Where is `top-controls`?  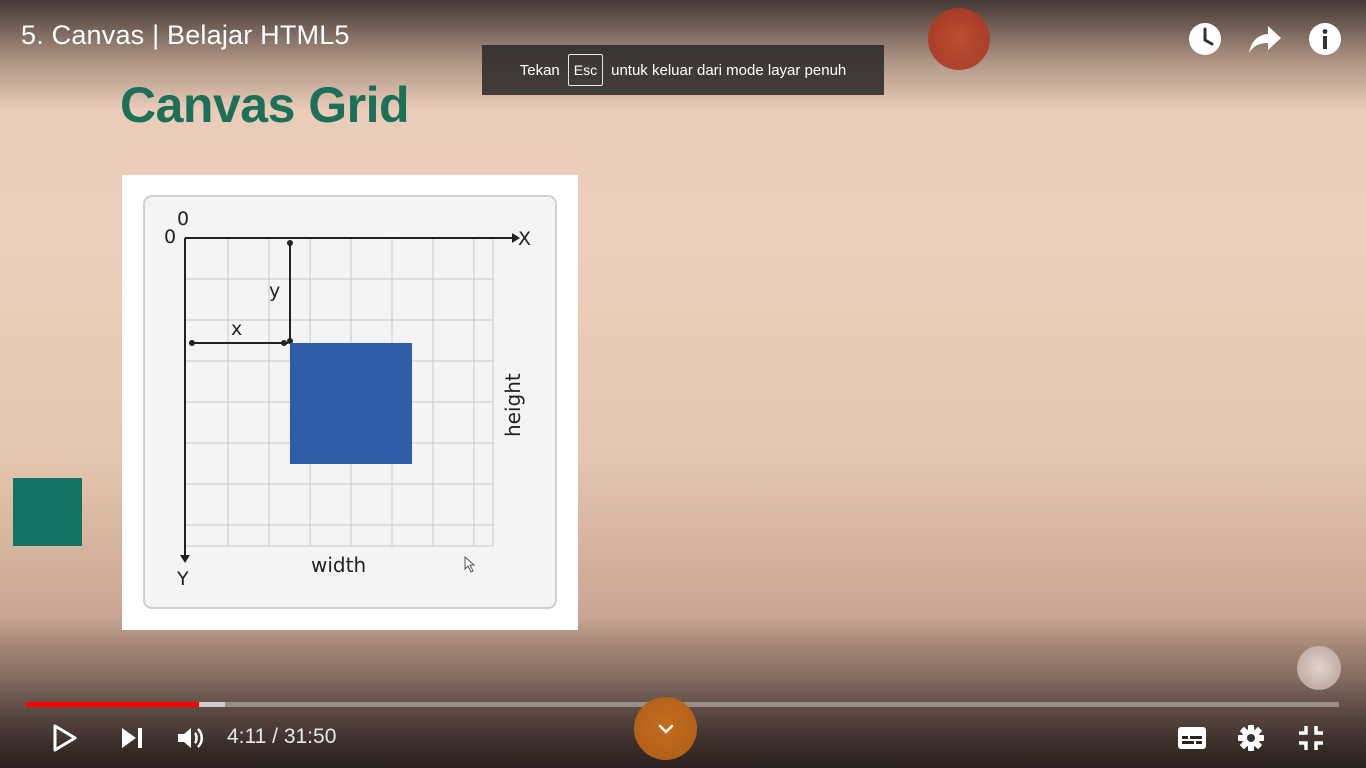 top-controls is located at coordinates (1265, 39).